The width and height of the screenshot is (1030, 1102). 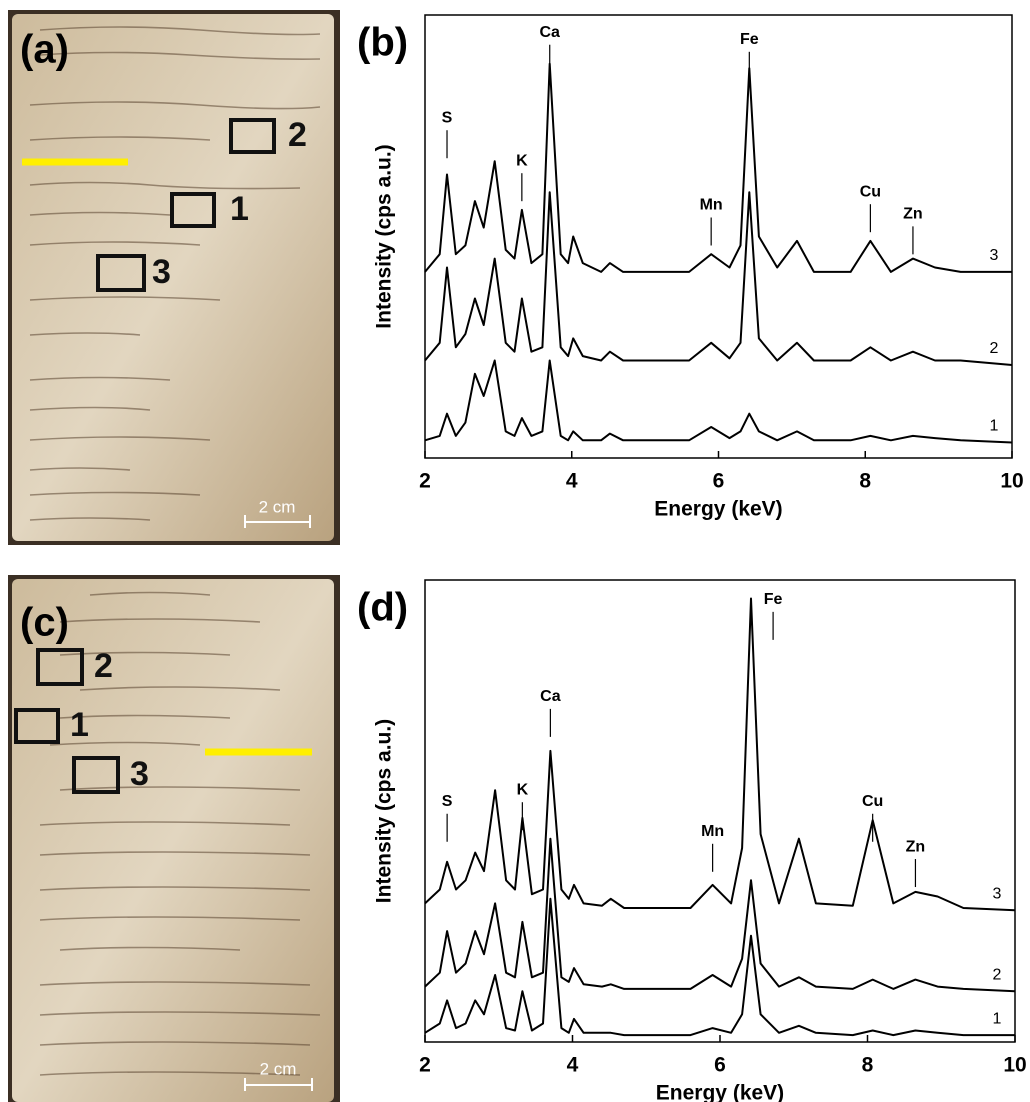 I want to click on panel-label: (d), so click(x=382, y=608).